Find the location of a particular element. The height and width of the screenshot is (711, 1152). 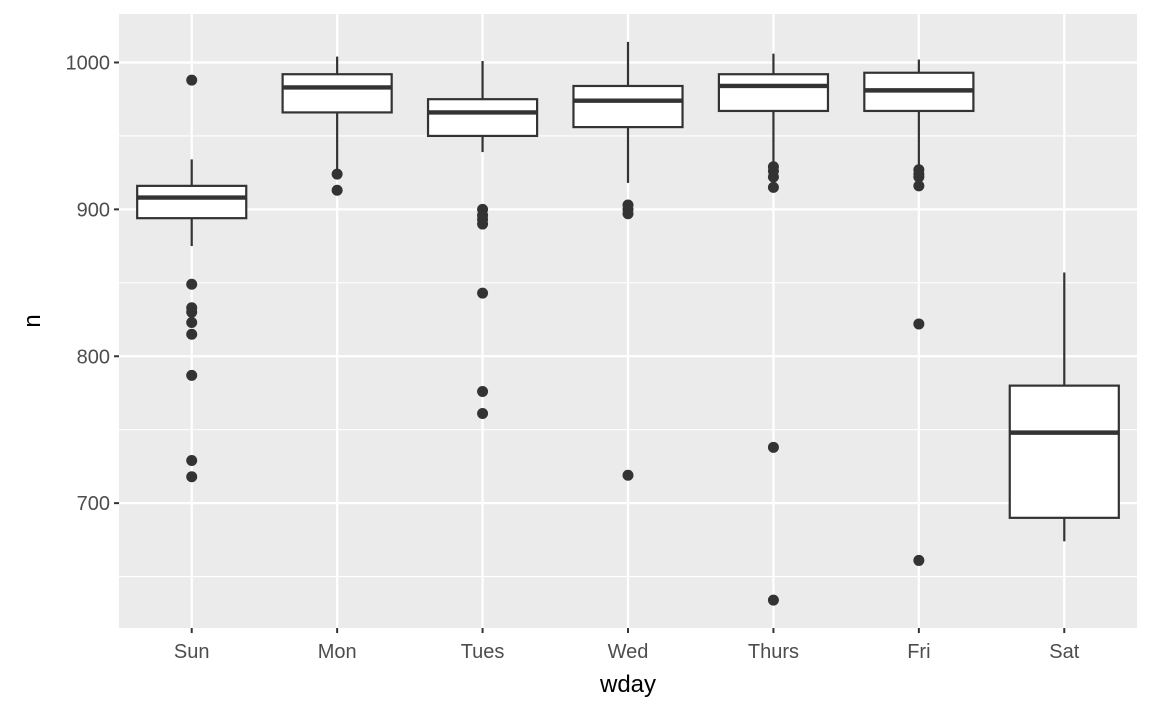

y-tick-label: 700 is located at coordinates (93, 504).